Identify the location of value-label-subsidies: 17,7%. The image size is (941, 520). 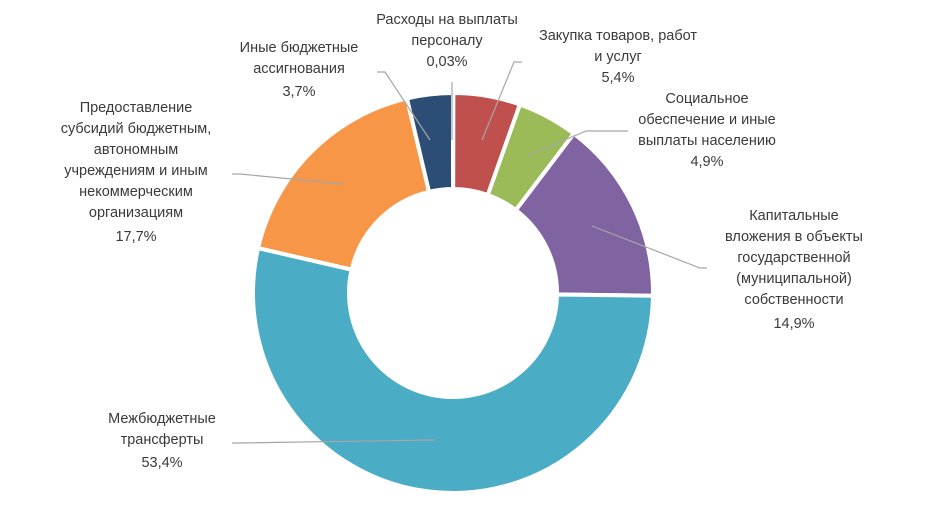
(135, 237).